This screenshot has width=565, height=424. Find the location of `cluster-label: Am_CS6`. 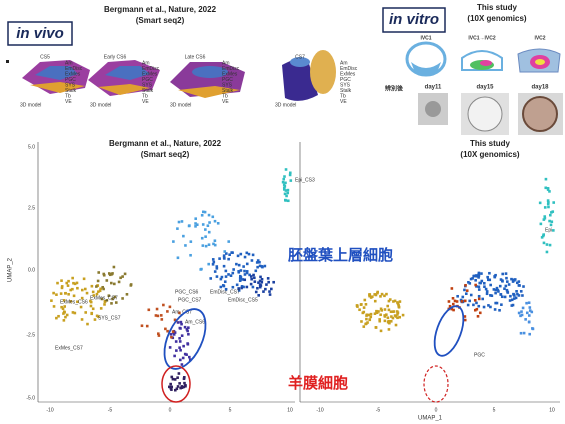

cluster-label: Am_CS6 is located at coordinates (195, 322).